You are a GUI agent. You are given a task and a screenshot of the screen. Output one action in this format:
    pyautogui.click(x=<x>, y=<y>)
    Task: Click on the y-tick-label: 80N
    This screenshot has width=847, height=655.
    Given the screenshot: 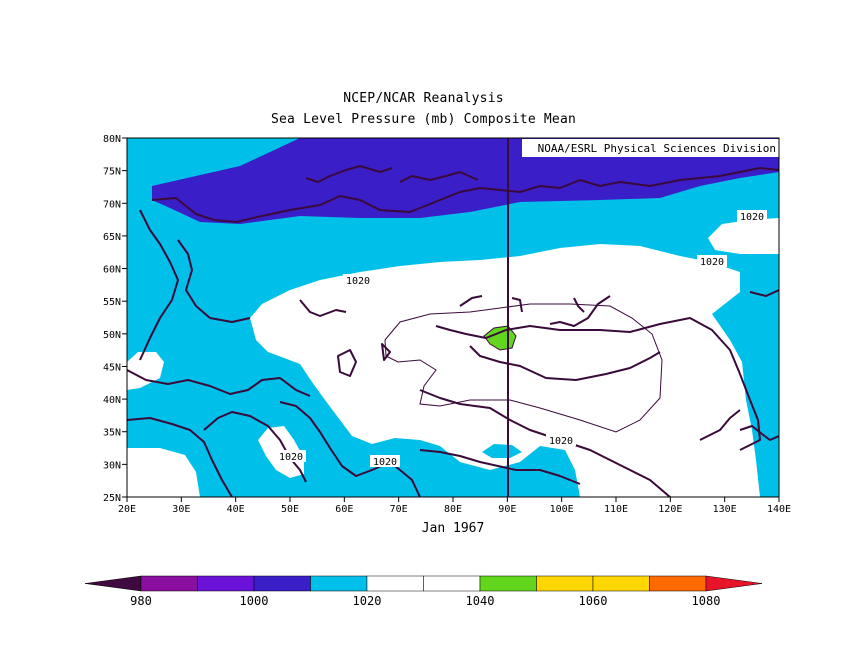 What is the action you would take?
    pyautogui.click(x=112, y=139)
    